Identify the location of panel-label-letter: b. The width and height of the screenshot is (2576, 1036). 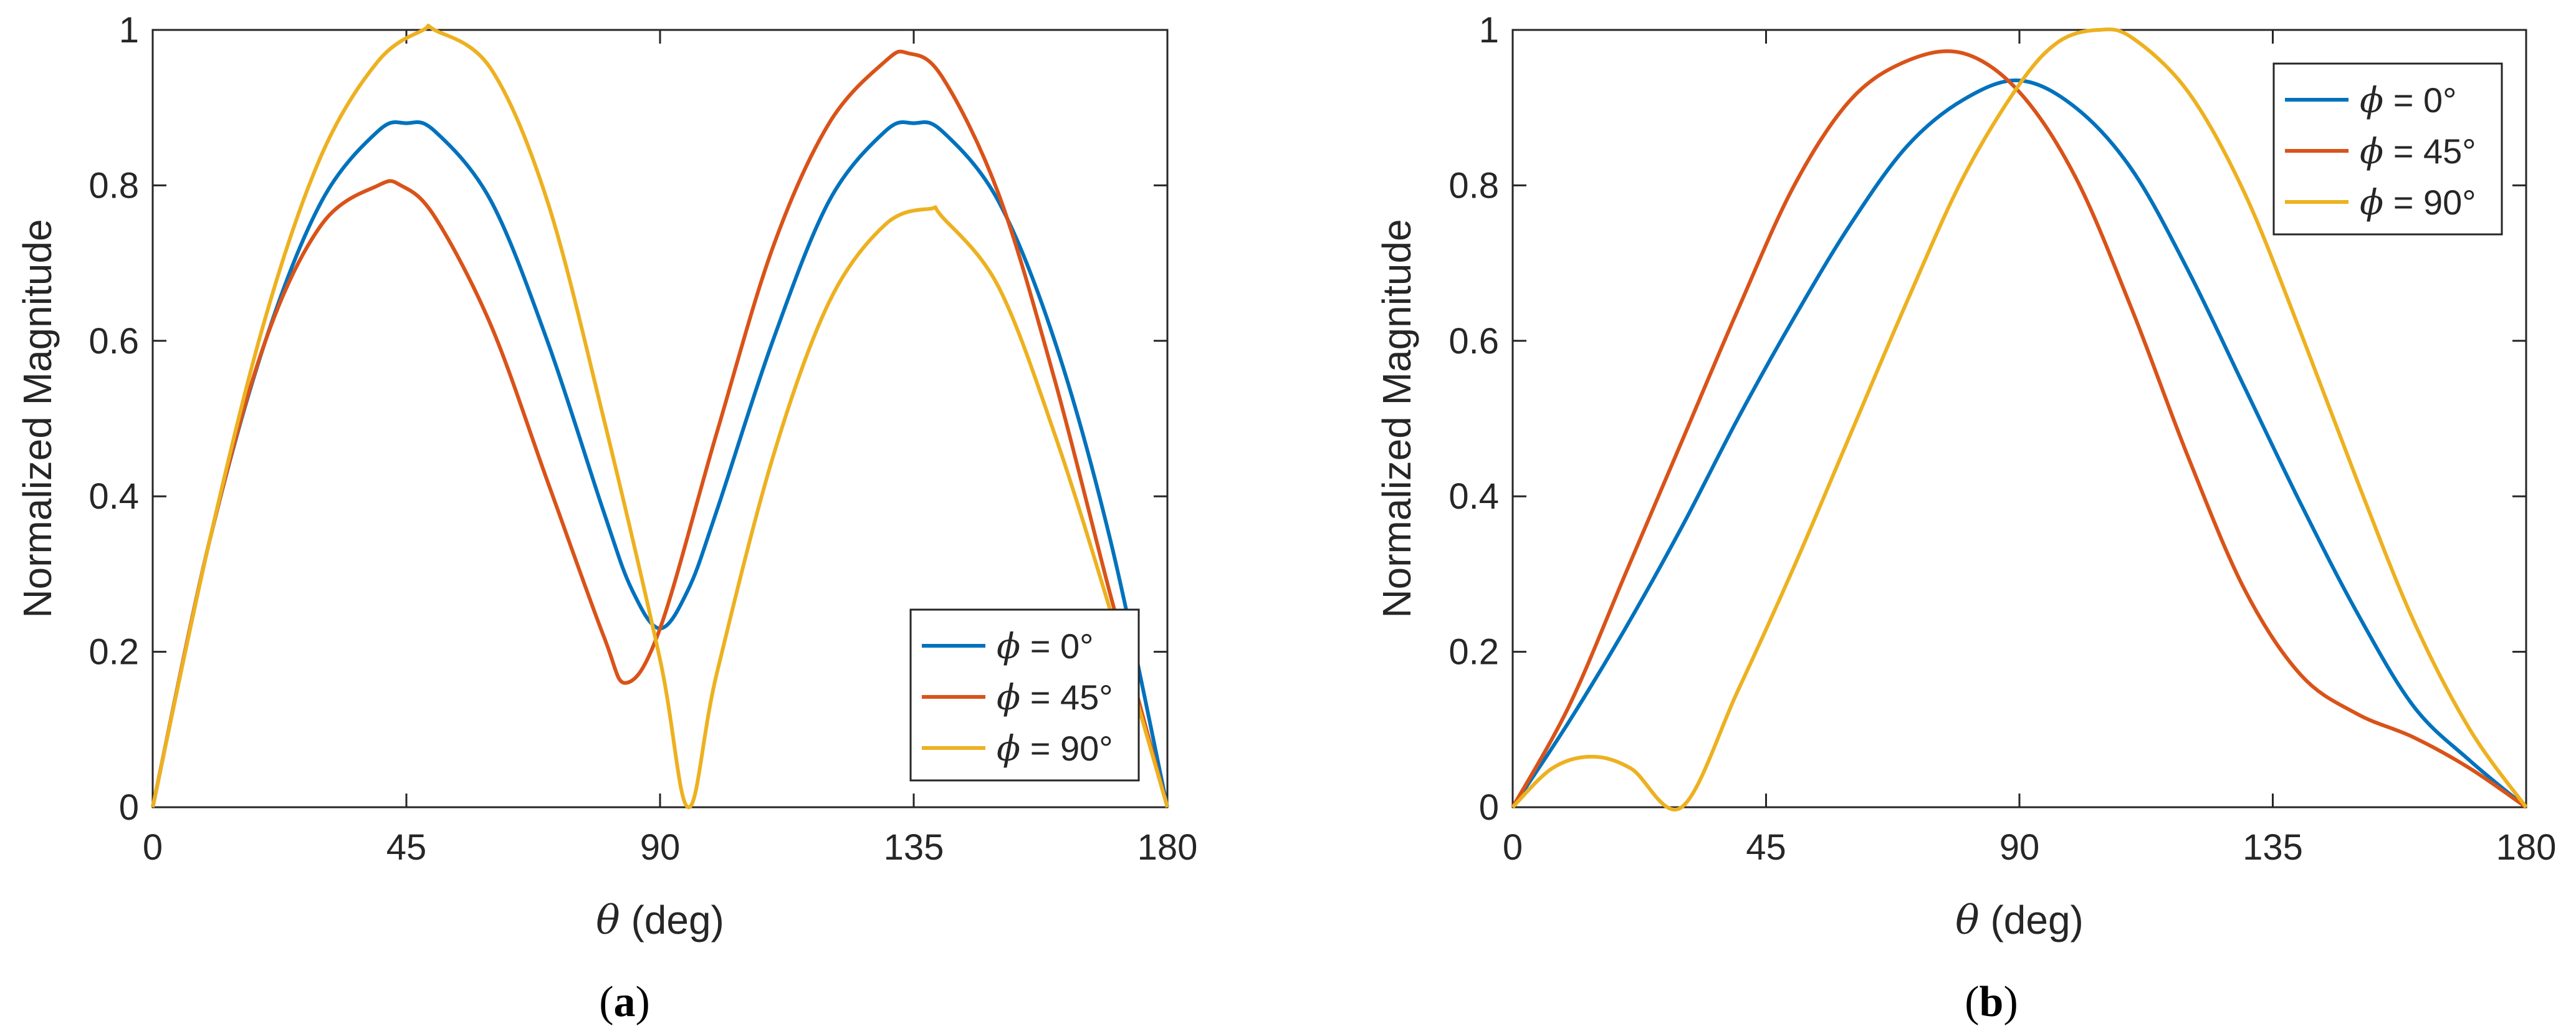
(1992, 1002).